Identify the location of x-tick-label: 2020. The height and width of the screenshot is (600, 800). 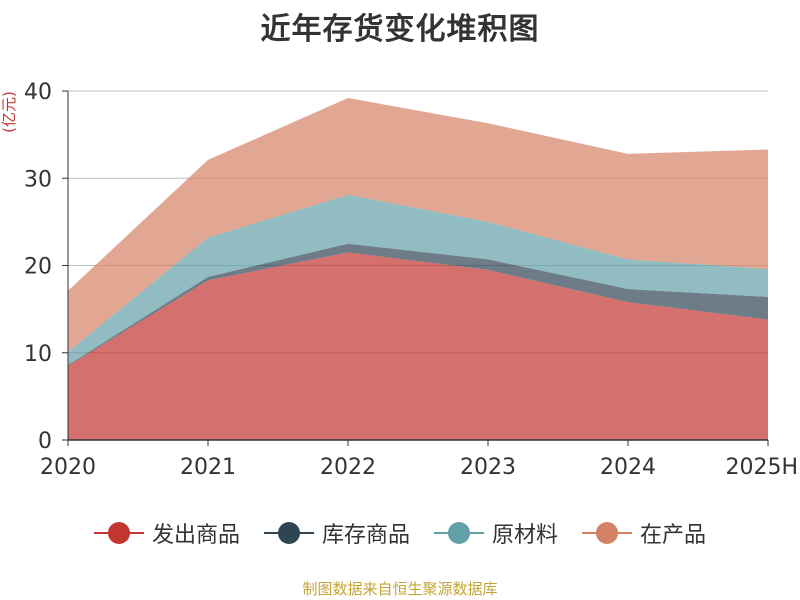
(68, 467).